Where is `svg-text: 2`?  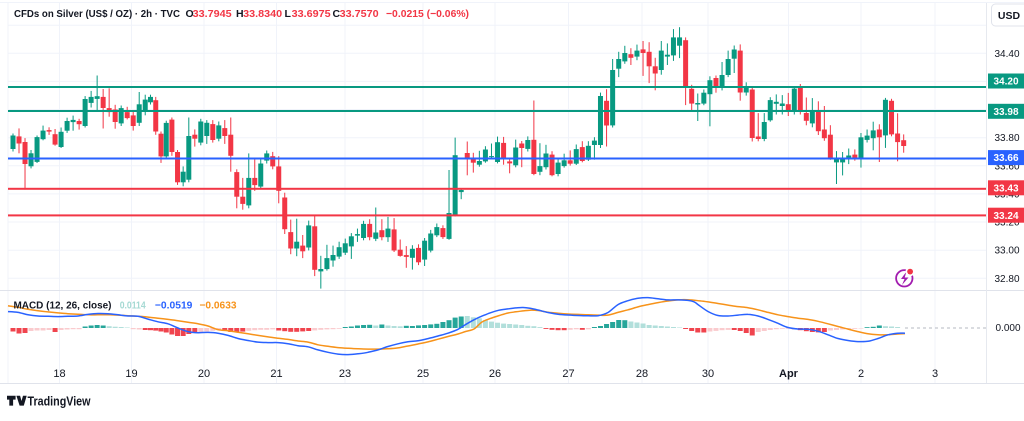 svg-text: 2 is located at coordinates (861, 374).